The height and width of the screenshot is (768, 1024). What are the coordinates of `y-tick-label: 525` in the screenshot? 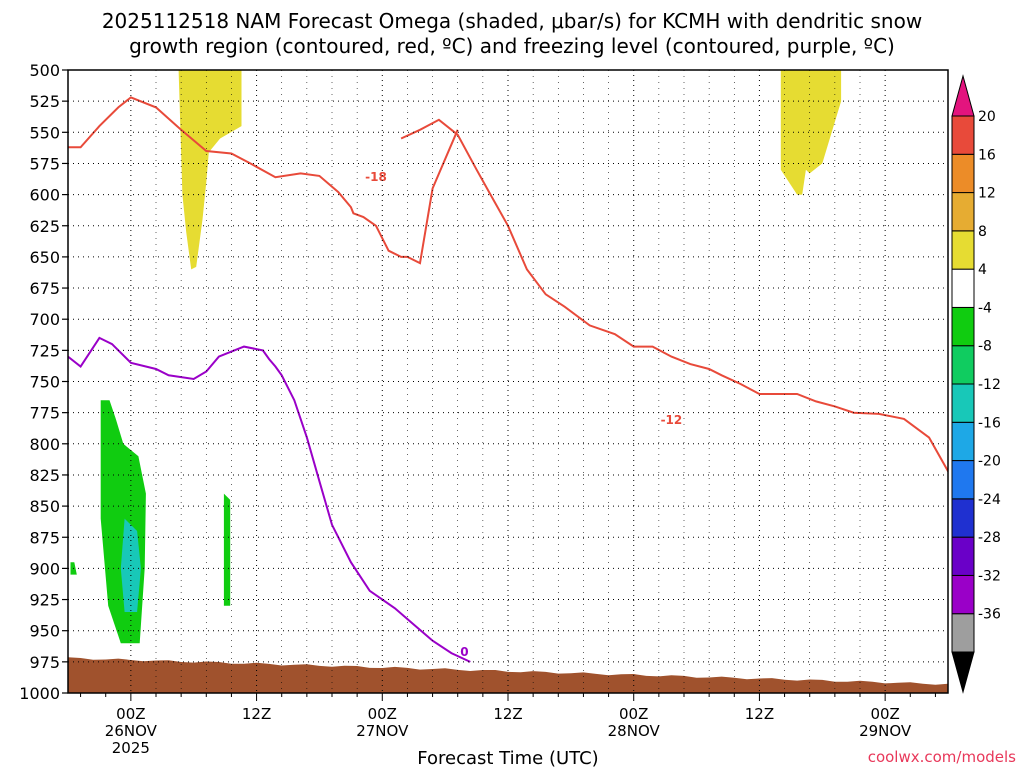 It's located at (44, 101).